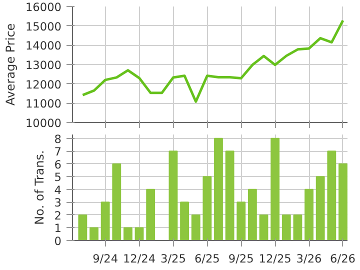 This screenshot has width=360, height=270. Describe the element at coordinates (43, 103) in the screenshot. I see `y-tick-label: 11000` at that location.